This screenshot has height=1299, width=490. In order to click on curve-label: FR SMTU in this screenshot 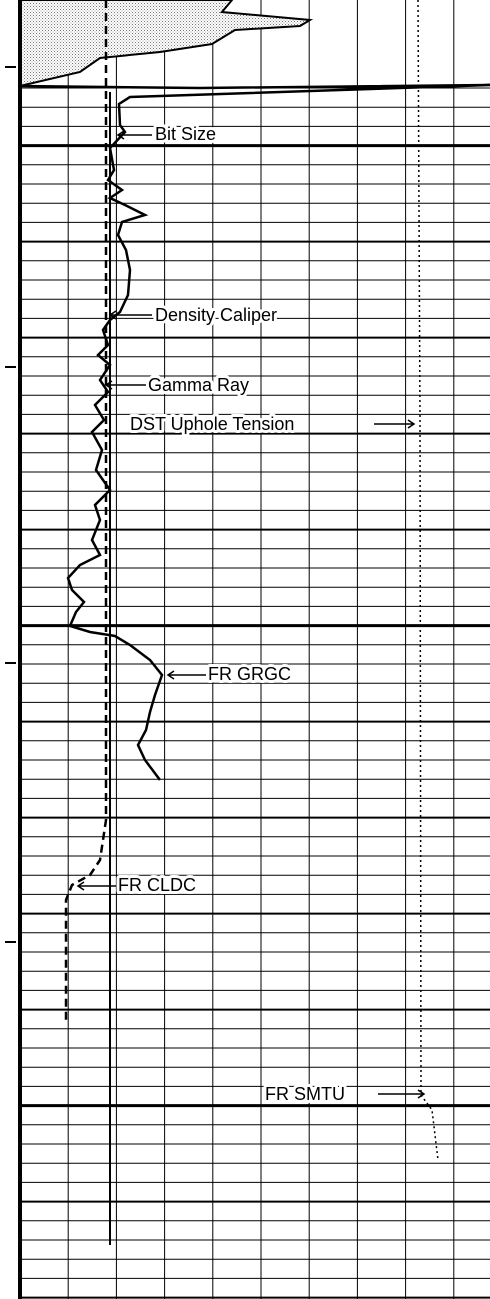, I will do `click(305, 1094)`.